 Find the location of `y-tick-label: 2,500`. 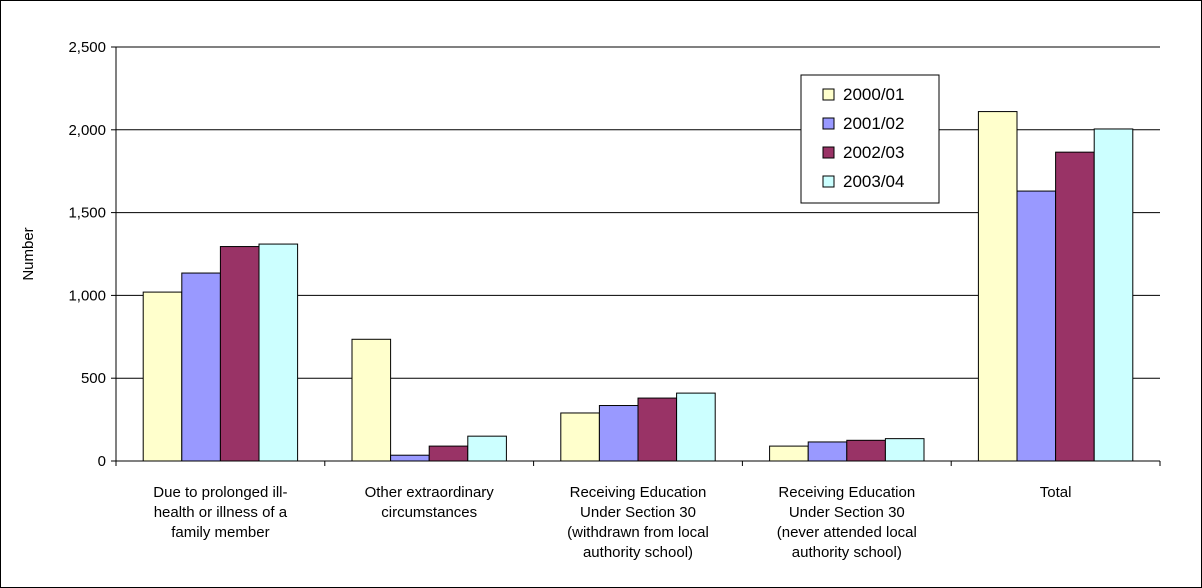

y-tick-label: 2,500 is located at coordinates (87, 47).